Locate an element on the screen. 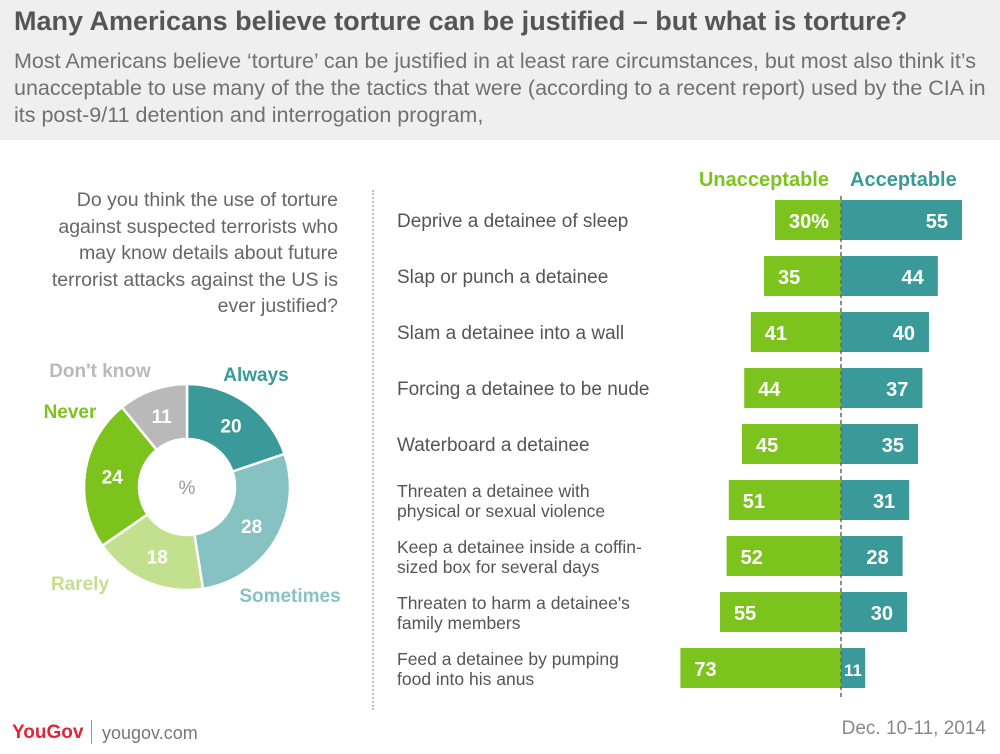  divider-line is located at coordinates (373, 450).